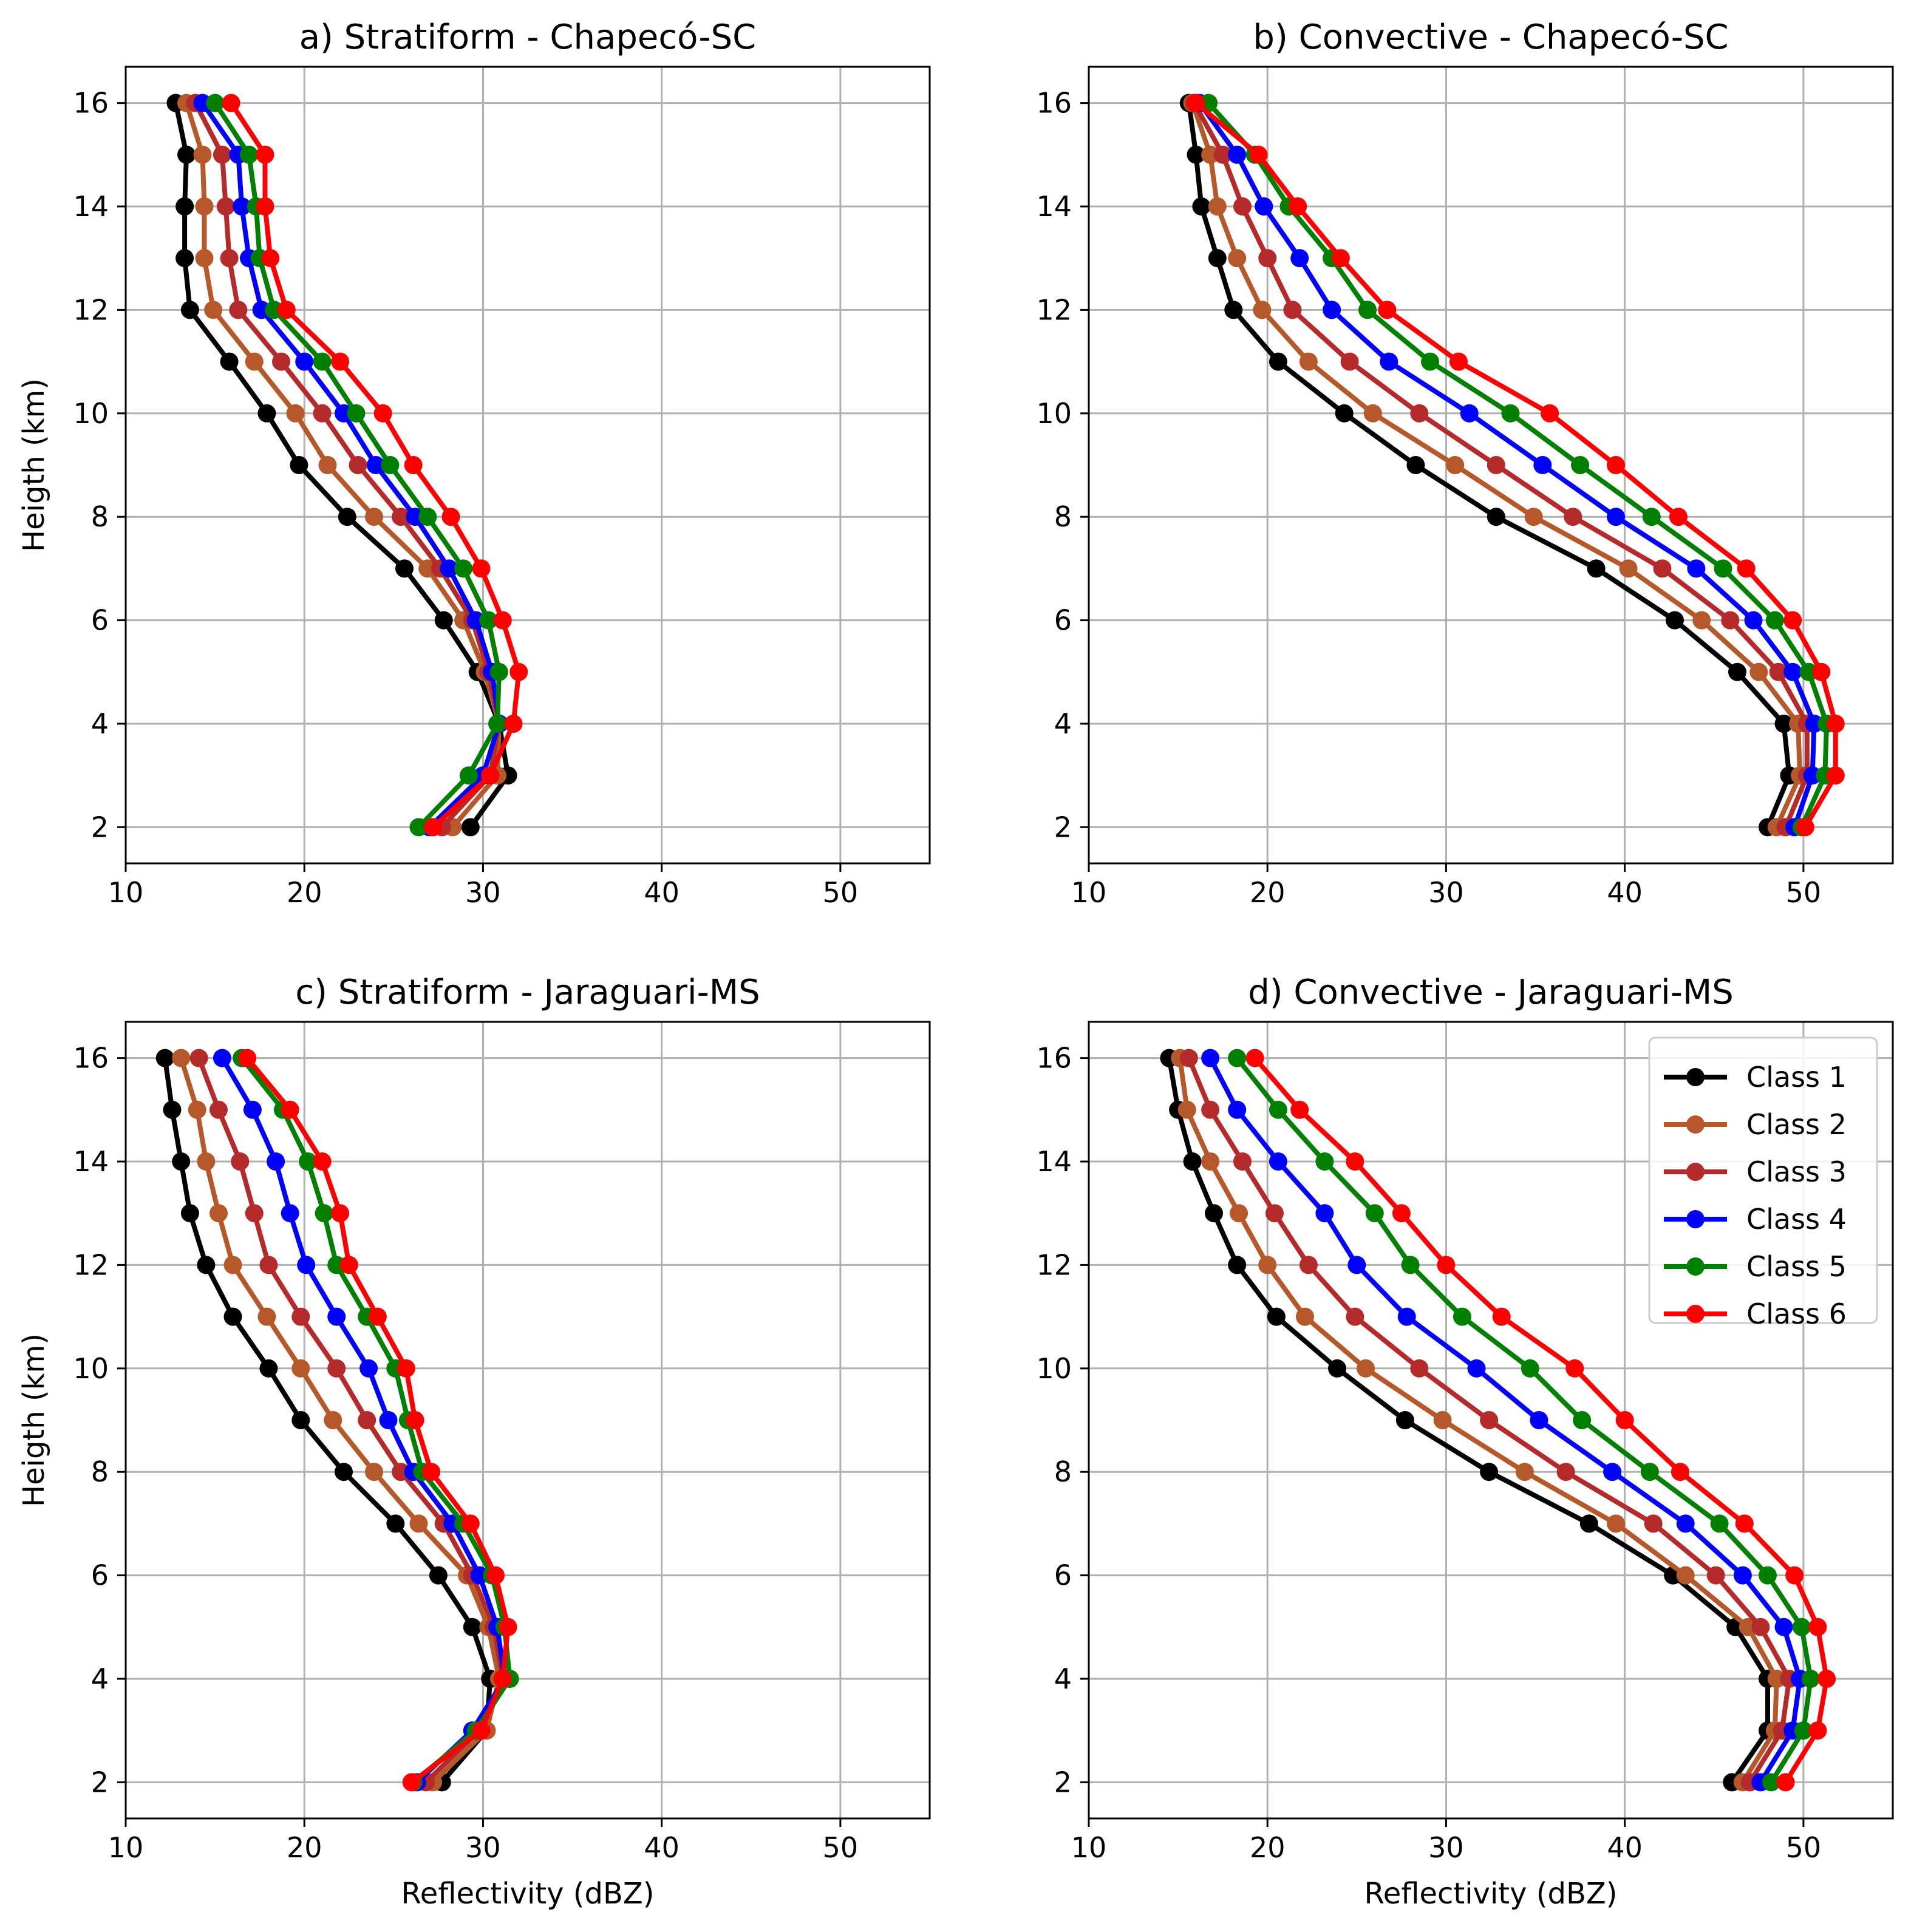 The width and height of the screenshot is (1911, 1932). I want to click on panel-4-class-6-point-h3, so click(1818, 1730).